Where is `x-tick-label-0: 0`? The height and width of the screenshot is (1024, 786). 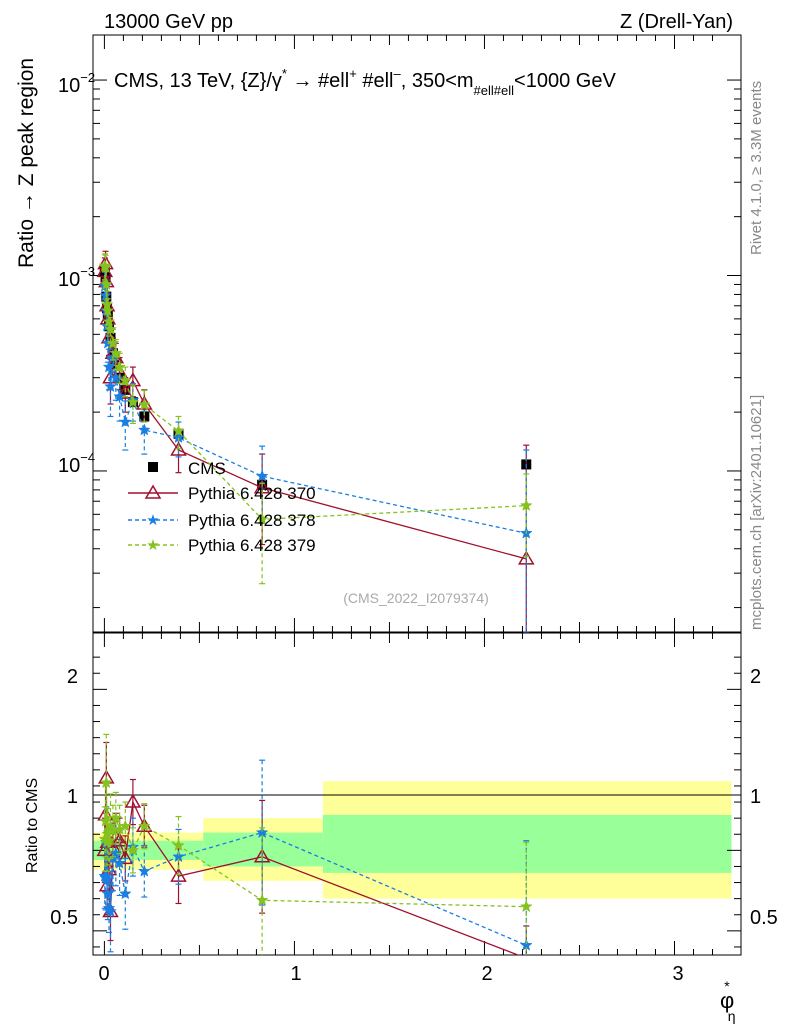
x-tick-label-0: 0 is located at coordinates (103, 974).